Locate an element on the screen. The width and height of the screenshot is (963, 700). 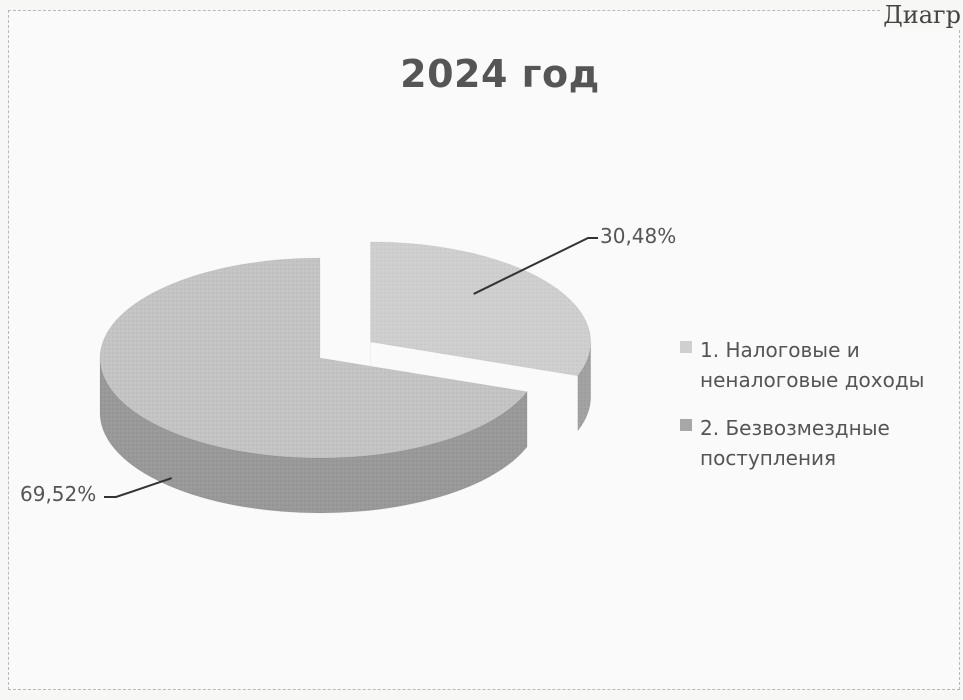
corner-heading-fragment: Диагр is located at coordinates (922, 15).